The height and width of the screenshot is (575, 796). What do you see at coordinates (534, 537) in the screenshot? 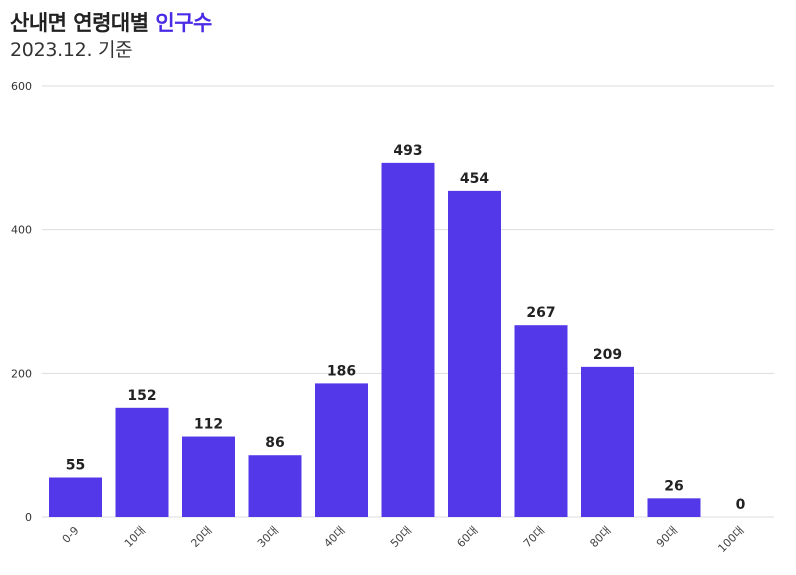
I see `x-tick-label: 70대` at bounding box center [534, 537].